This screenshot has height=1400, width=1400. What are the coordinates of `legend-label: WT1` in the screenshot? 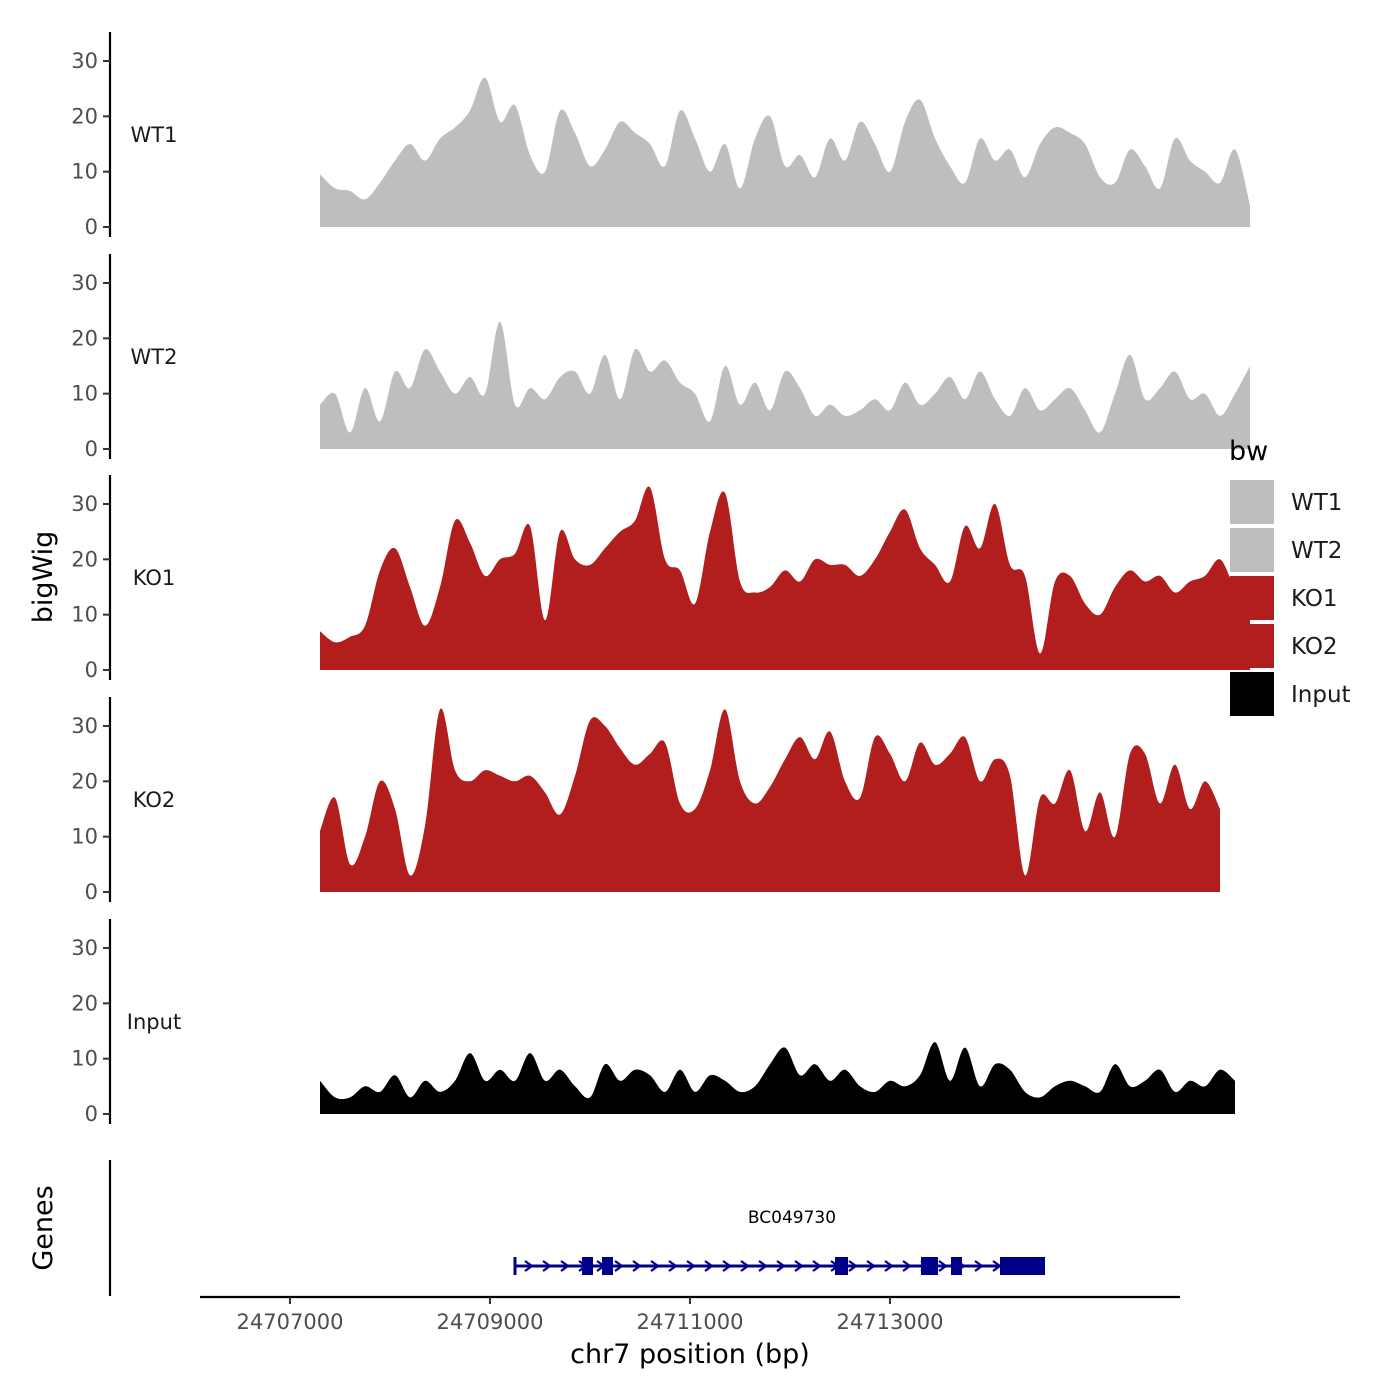 It's located at (1316, 503).